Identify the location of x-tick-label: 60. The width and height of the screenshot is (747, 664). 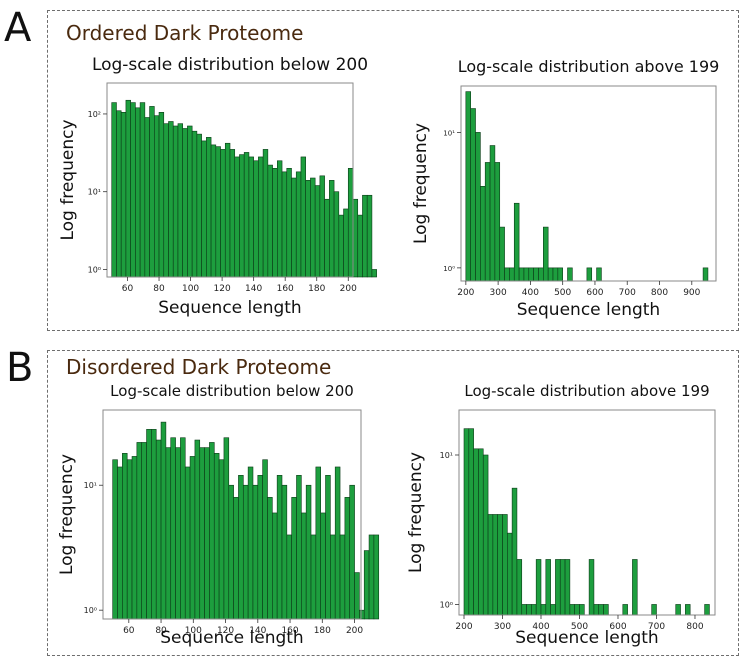
(128, 289).